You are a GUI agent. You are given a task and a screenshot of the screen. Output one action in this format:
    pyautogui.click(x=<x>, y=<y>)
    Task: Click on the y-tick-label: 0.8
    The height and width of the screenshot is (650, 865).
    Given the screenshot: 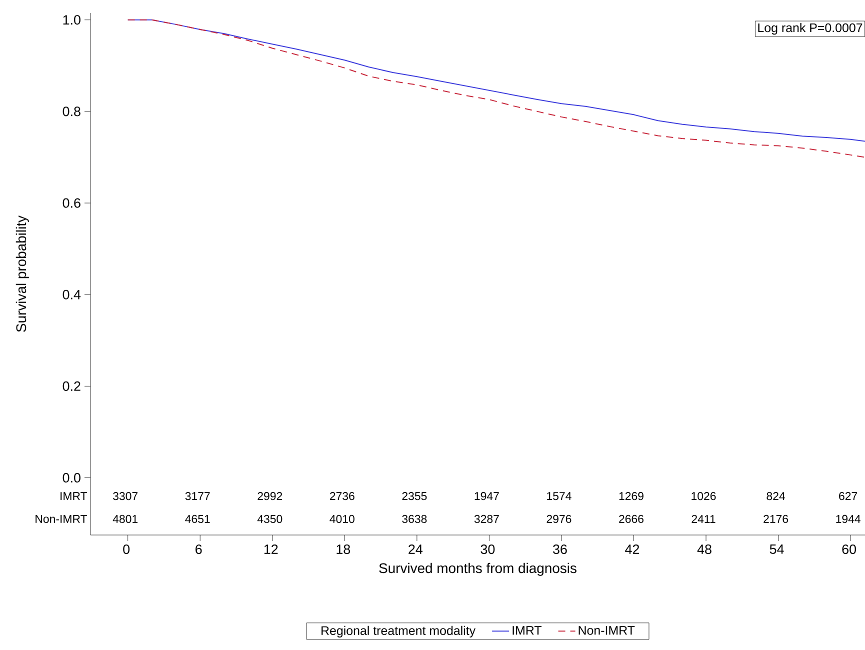 What is the action you would take?
    pyautogui.click(x=71, y=111)
    